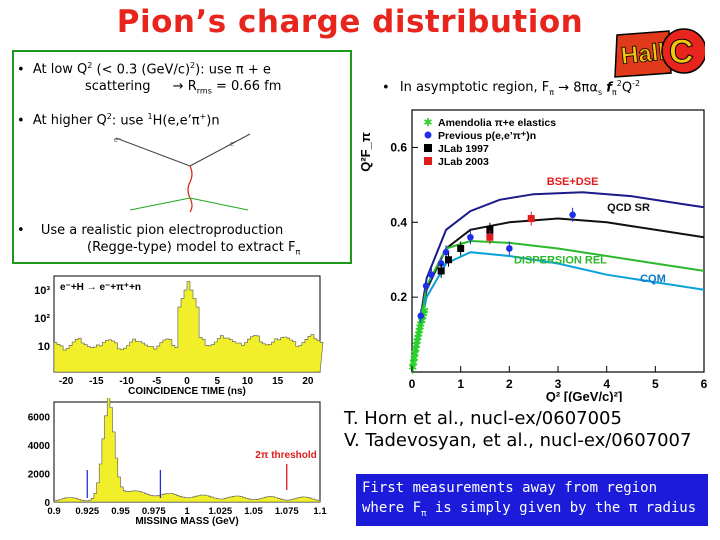  Describe the element at coordinates (487, 136) in the screenshot. I see `legend-entry: Previous p(e,e’π⁺)n` at that location.